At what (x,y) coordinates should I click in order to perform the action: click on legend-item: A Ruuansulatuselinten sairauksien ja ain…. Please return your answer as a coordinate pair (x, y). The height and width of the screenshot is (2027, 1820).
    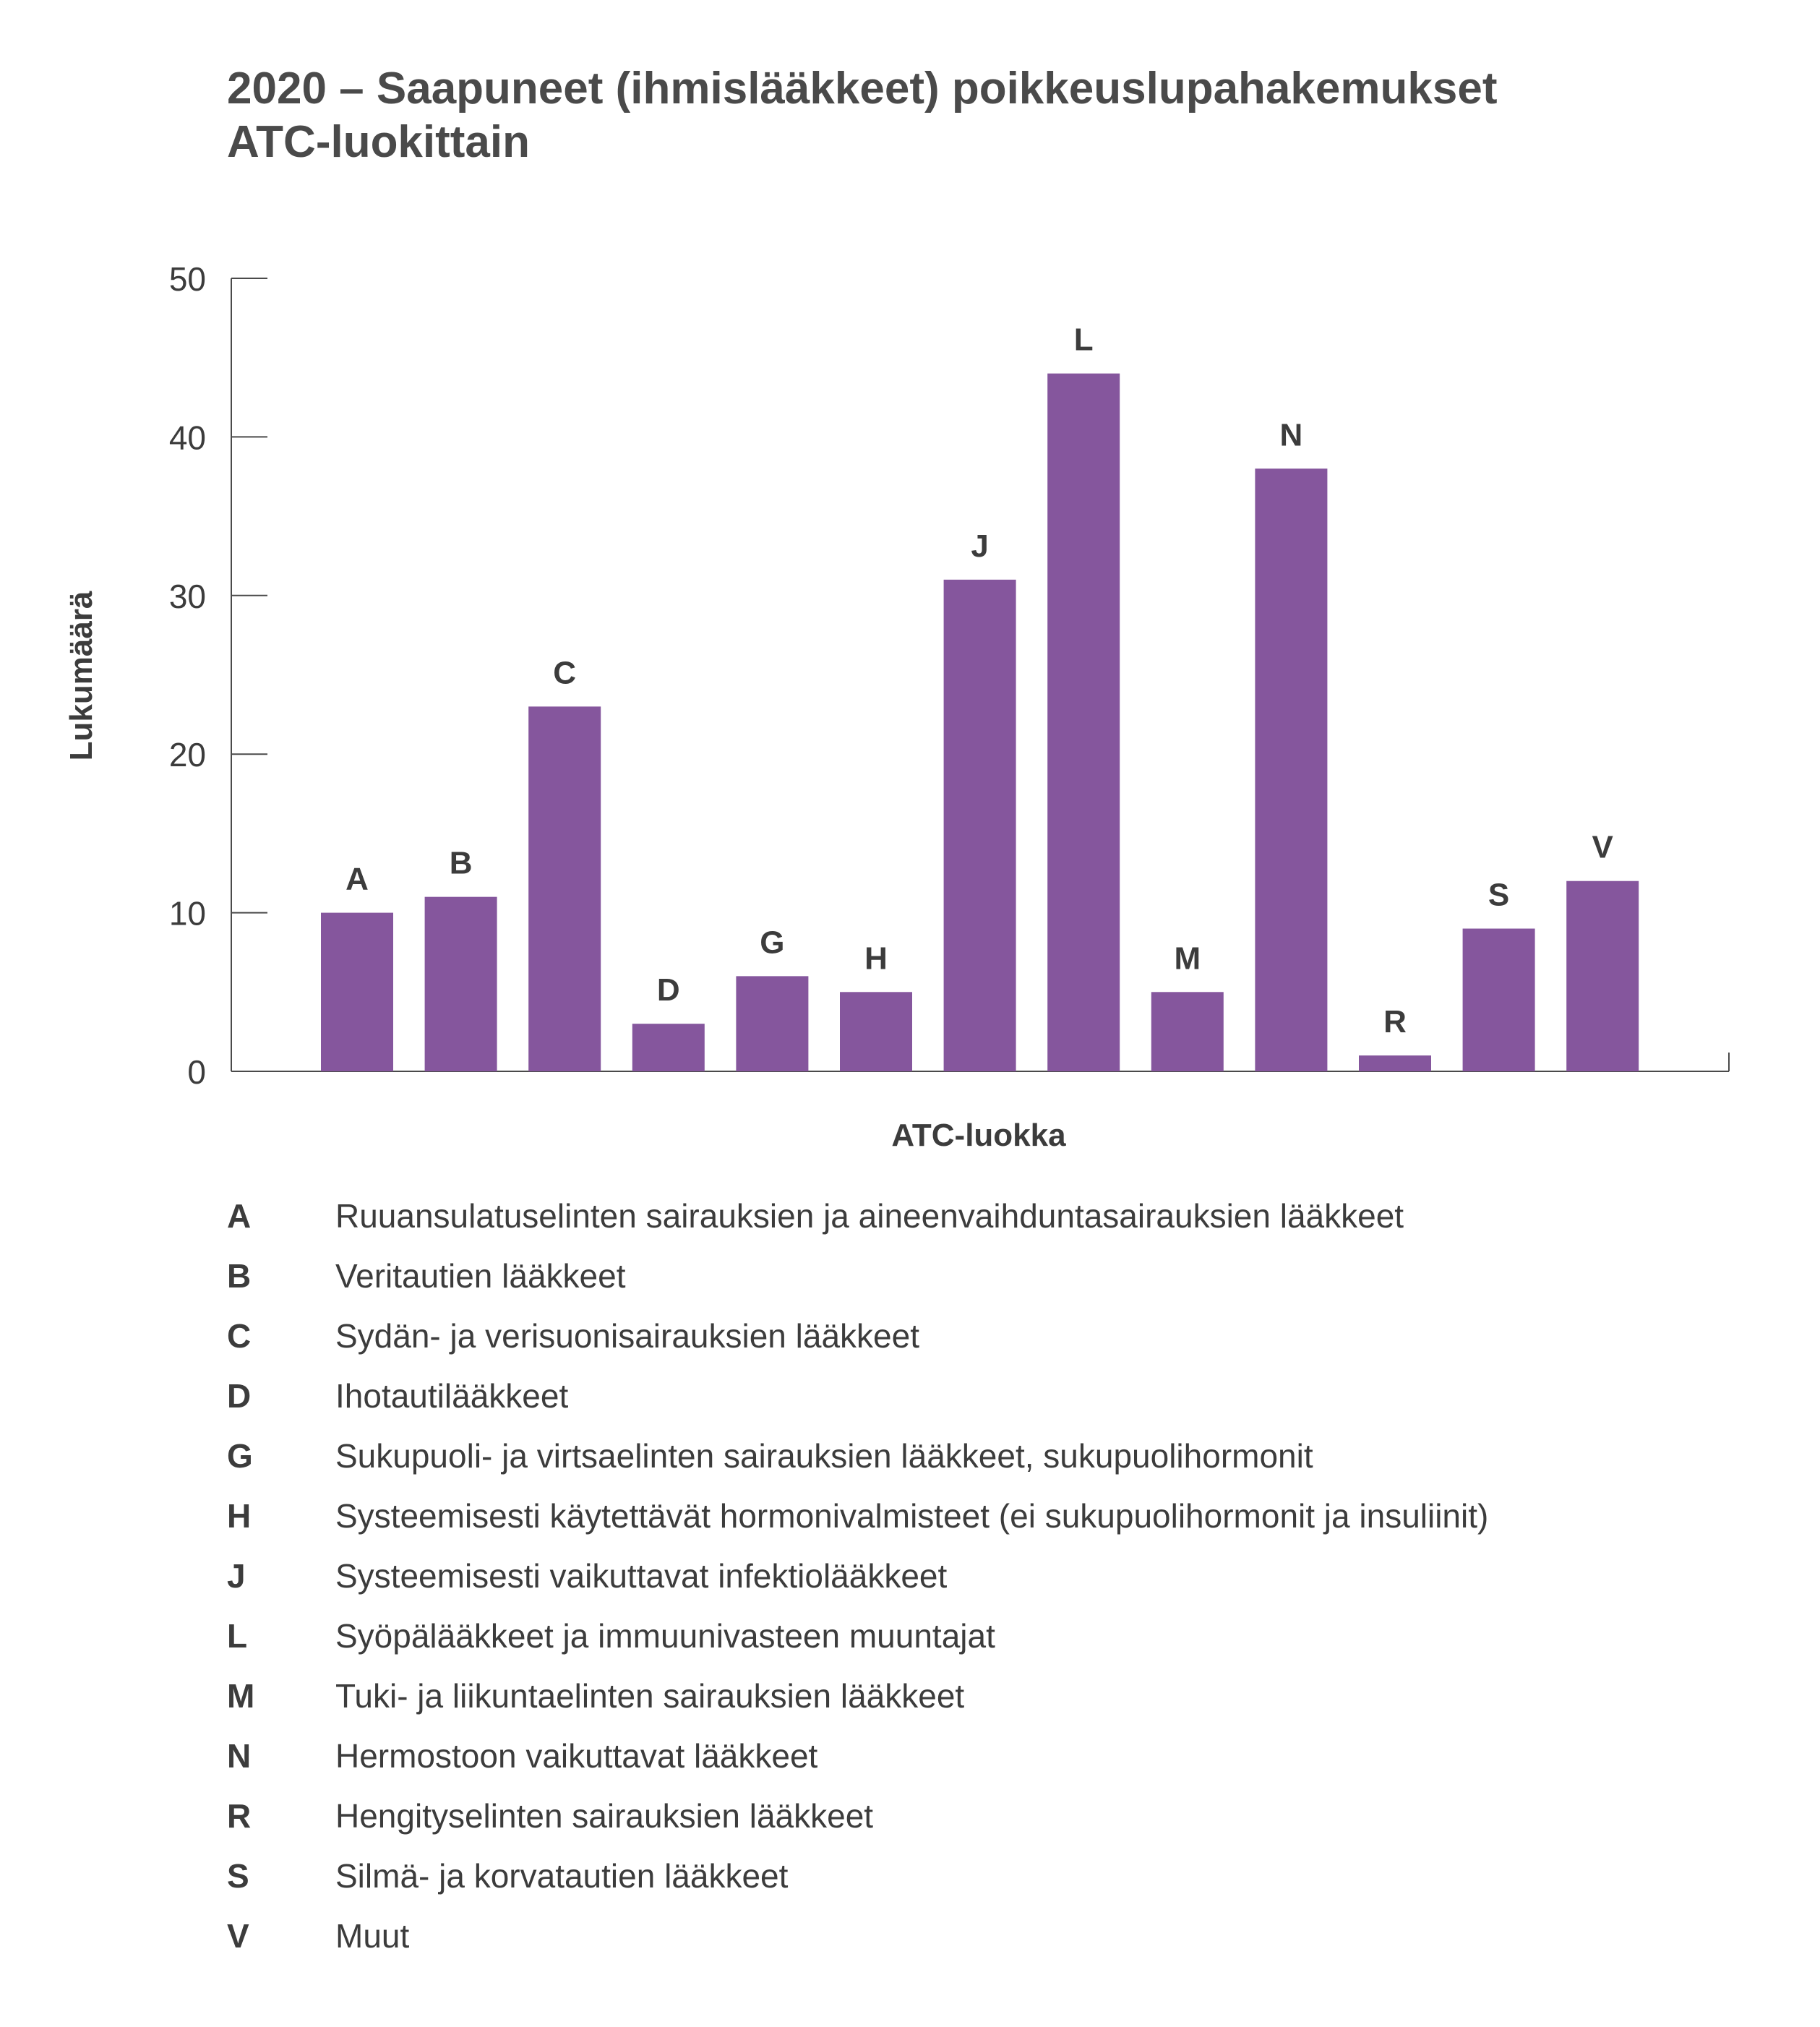
    Looking at the image, I should click on (1004, 1216).